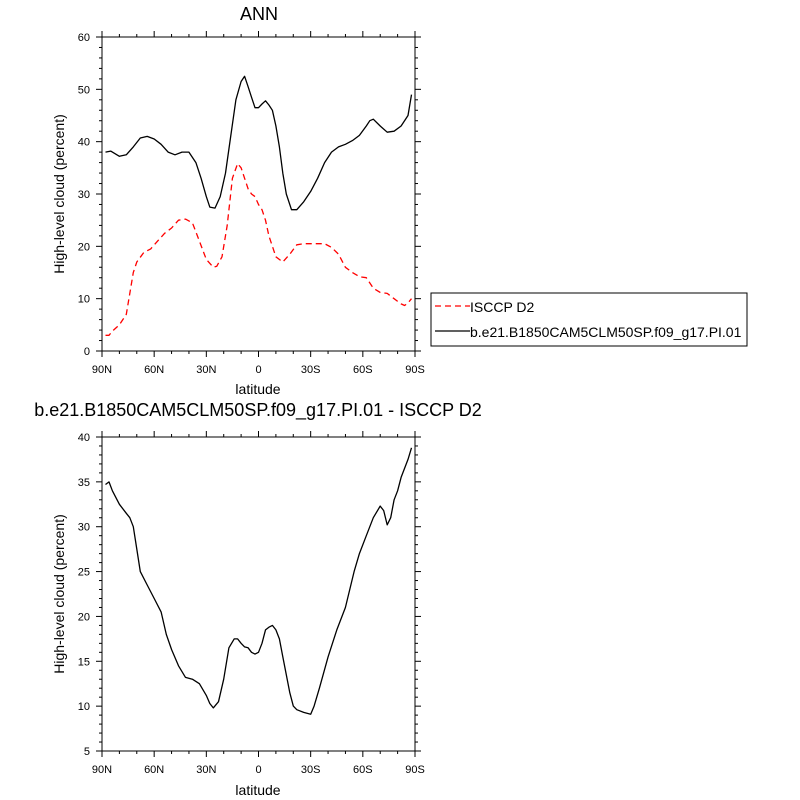 This screenshot has height=800, width=800. What do you see at coordinates (84, 707) in the screenshot?
I see `bottom-y-tick-label: 10` at bounding box center [84, 707].